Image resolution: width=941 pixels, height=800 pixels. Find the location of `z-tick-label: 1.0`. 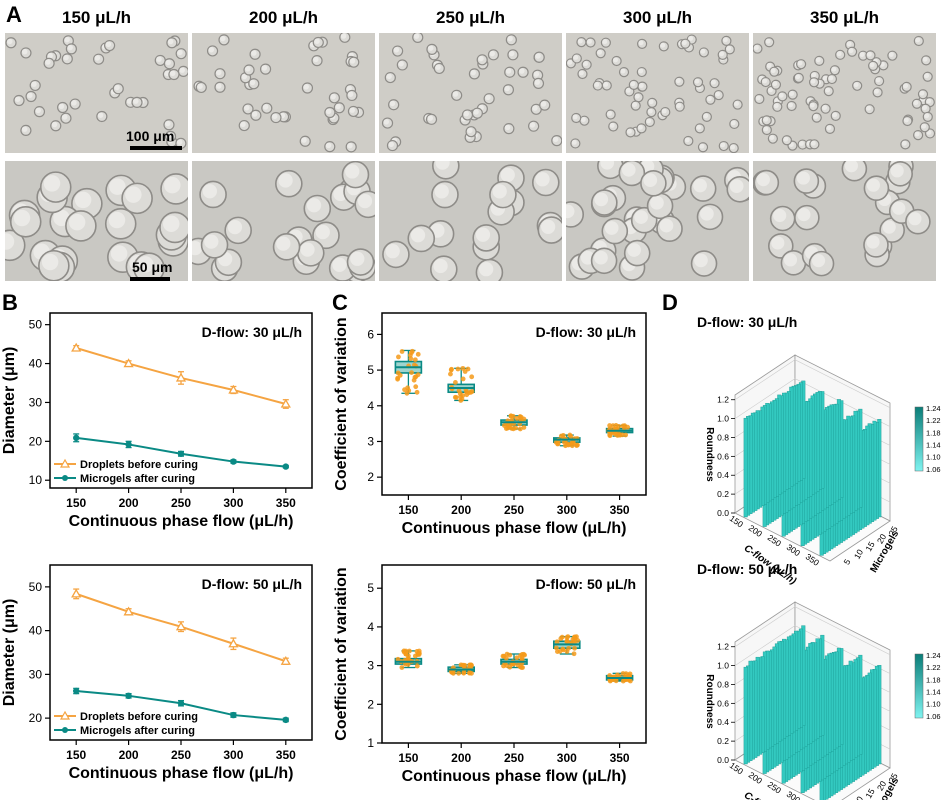

z-tick-label: 1.0 is located at coordinates (723, 666).